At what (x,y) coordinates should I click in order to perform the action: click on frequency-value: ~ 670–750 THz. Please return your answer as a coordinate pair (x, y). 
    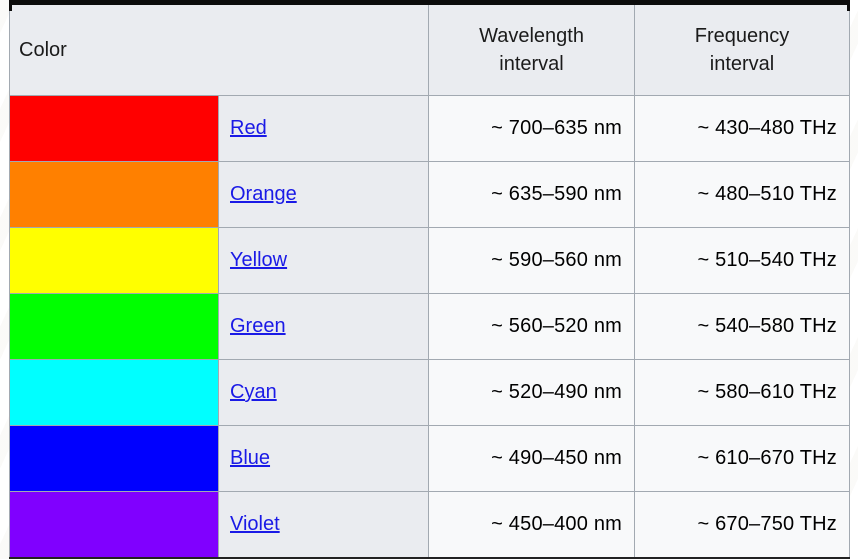
    Looking at the image, I should click on (742, 525).